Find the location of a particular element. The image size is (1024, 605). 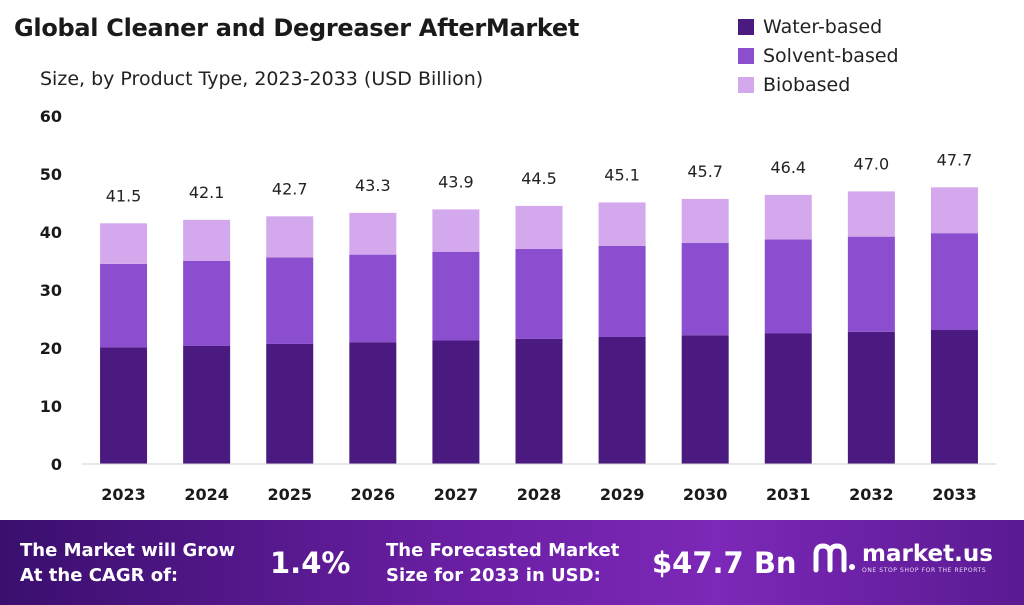

legend-item-biobased: Biobased is located at coordinates (818, 84).